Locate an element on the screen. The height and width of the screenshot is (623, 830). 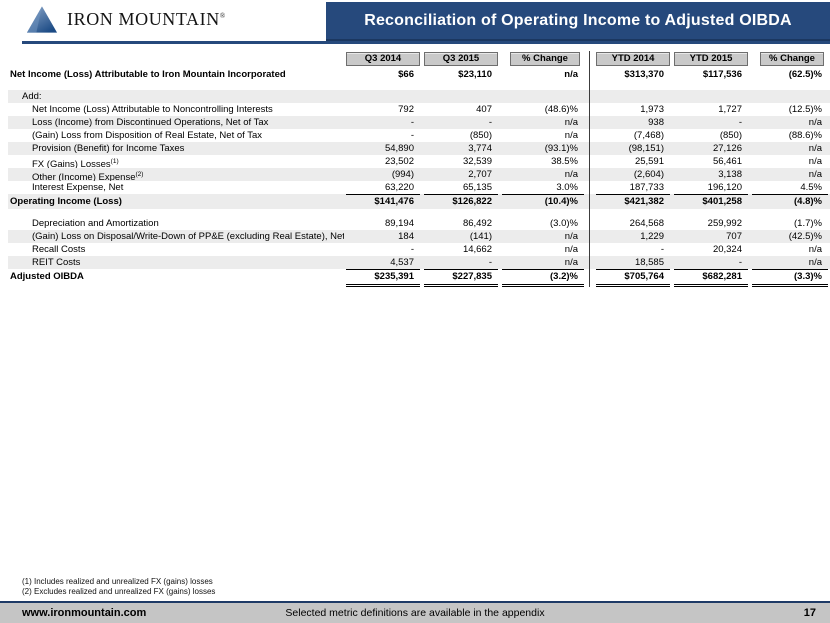
value-cell: 54,890 is located at coordinates (399, 148).